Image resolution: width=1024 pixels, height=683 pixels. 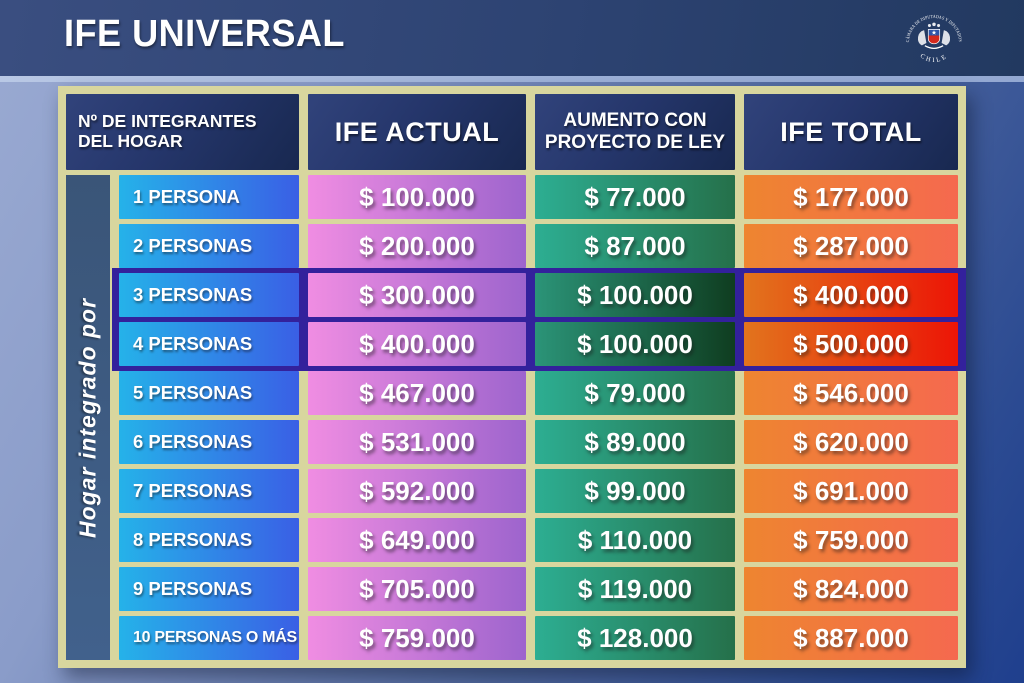 I want to click on ife-actual-cell-highlighted: $ 300.000, so click(x=417, y=295).